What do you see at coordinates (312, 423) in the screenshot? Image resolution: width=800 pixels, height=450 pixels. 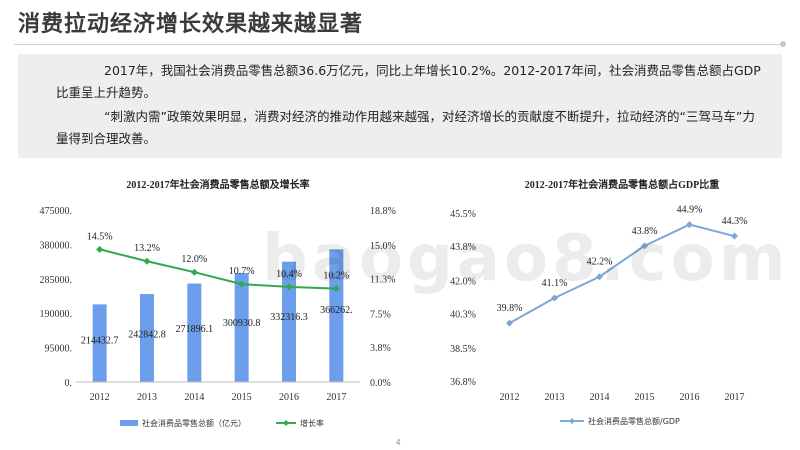 I see `legend-label-line: 增长率` at bounding box center [312, 423].